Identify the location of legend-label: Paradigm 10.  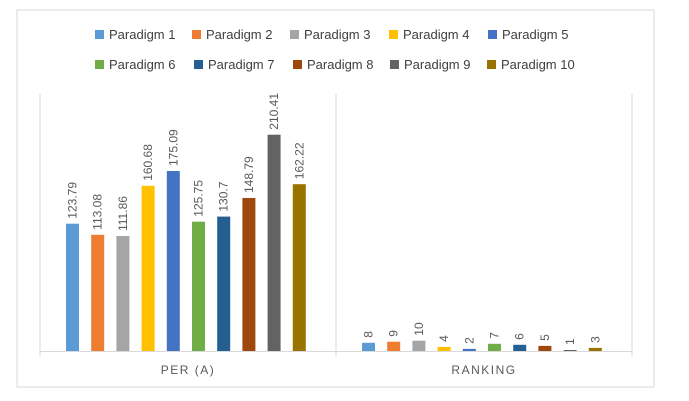
(538, 64).